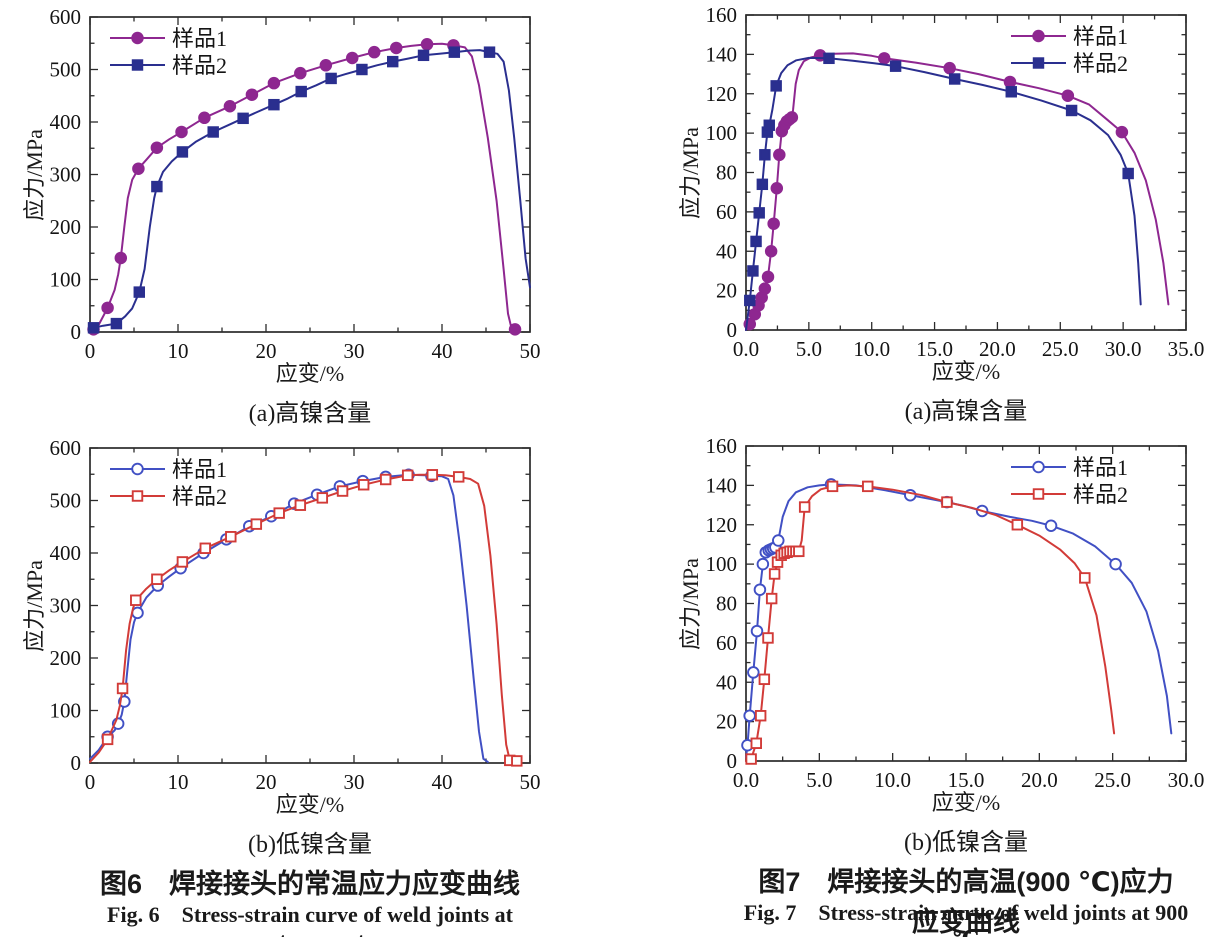  Describe the element at coordinates (309, 884) in the screenshot. I see `fig6-caption-cn: 图6 焊接接头的常温应力应变曲线` at that location.